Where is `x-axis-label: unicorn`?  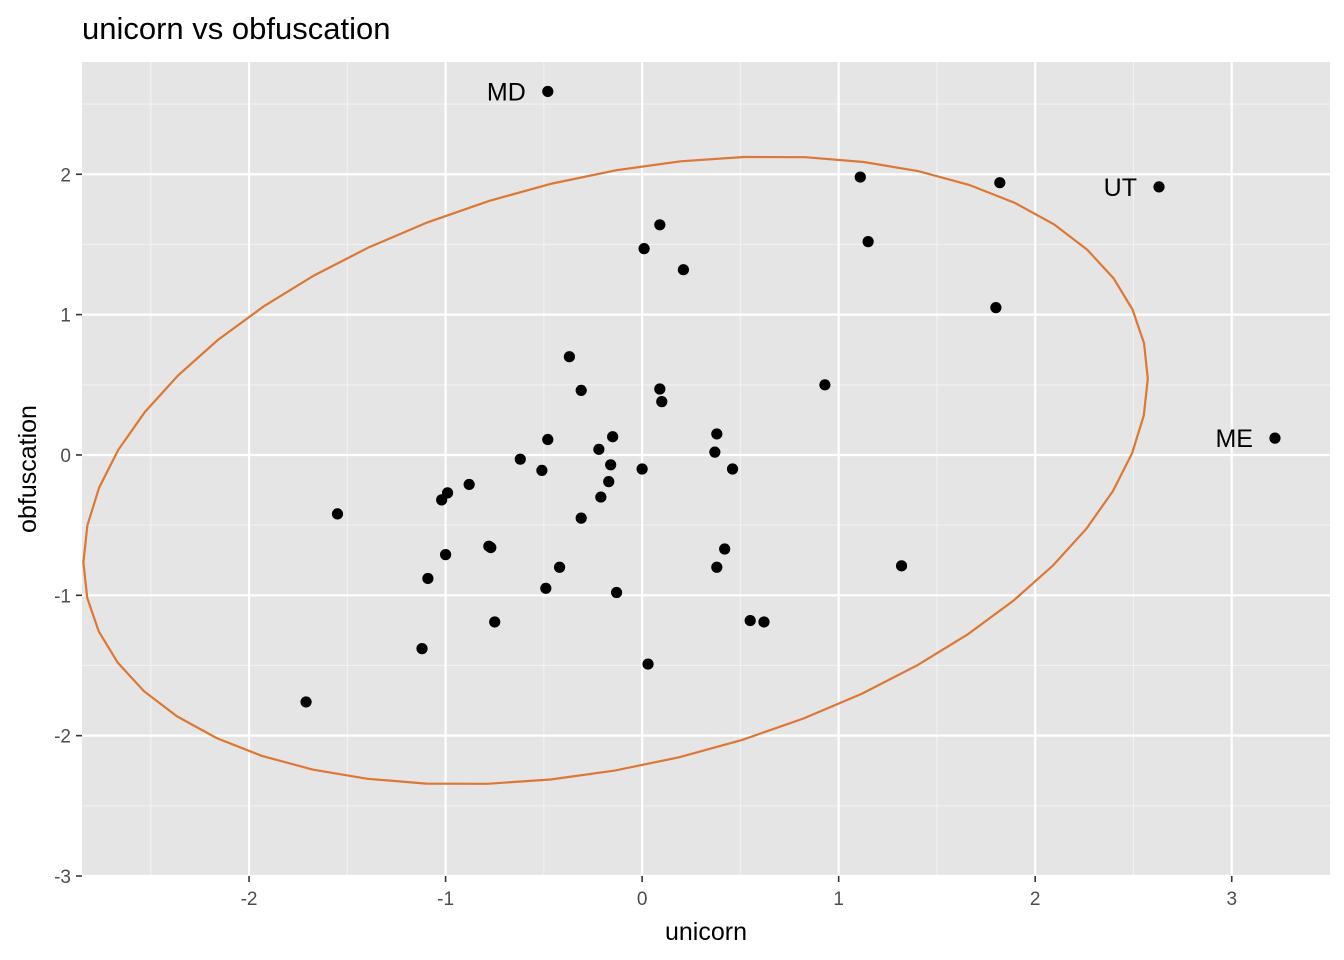
x-axis-label: unicorn is located at coordinates (706, 932).